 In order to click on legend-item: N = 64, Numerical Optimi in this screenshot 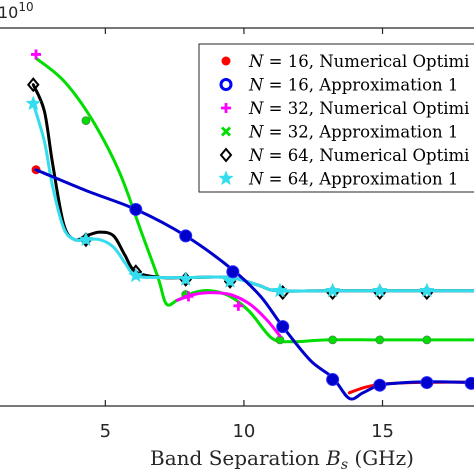, I will do `click(344, 155)`.